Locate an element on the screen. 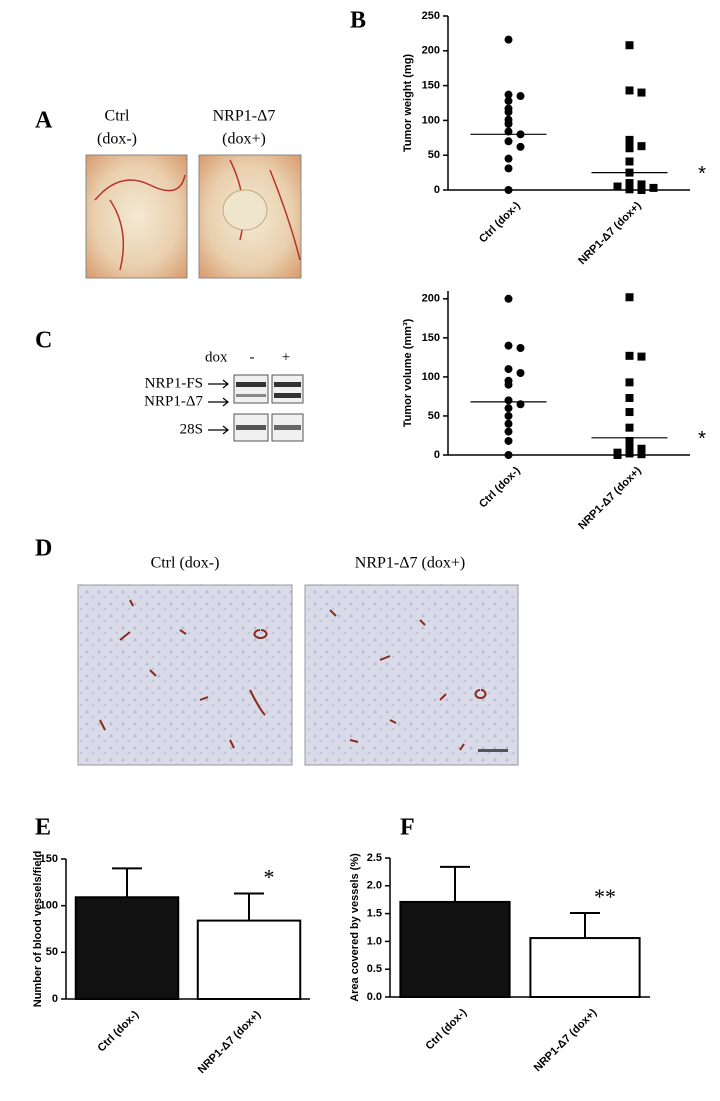 The image size is (720, 1101). y-tick-label: 1.5 is located at coordinates (374, 914).